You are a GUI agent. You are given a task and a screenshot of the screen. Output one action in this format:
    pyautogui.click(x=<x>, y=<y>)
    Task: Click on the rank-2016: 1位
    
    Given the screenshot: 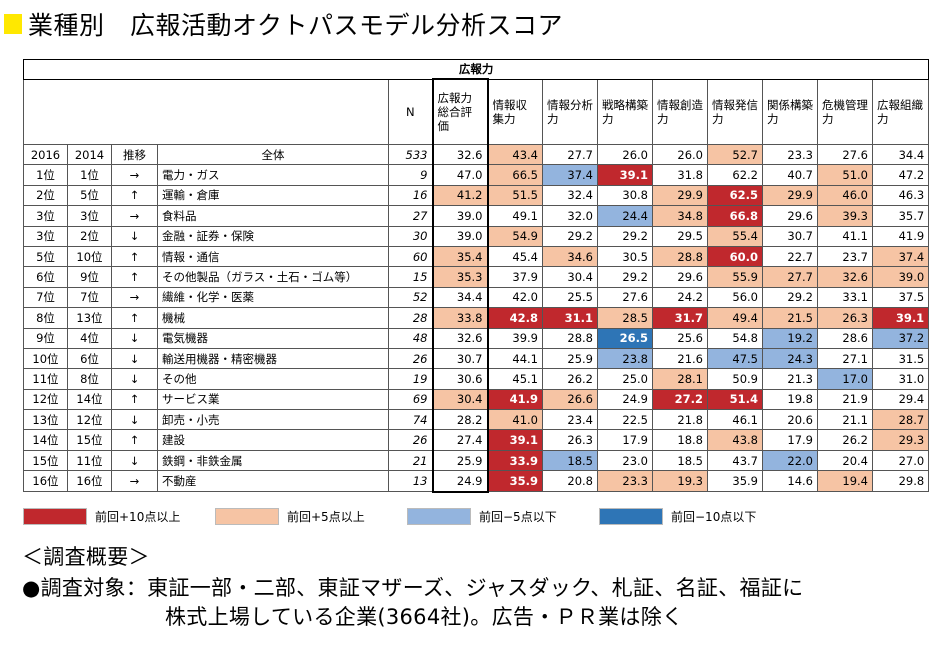 What is the action you would take?
    pyautogui.click(x=45, y=175)
    